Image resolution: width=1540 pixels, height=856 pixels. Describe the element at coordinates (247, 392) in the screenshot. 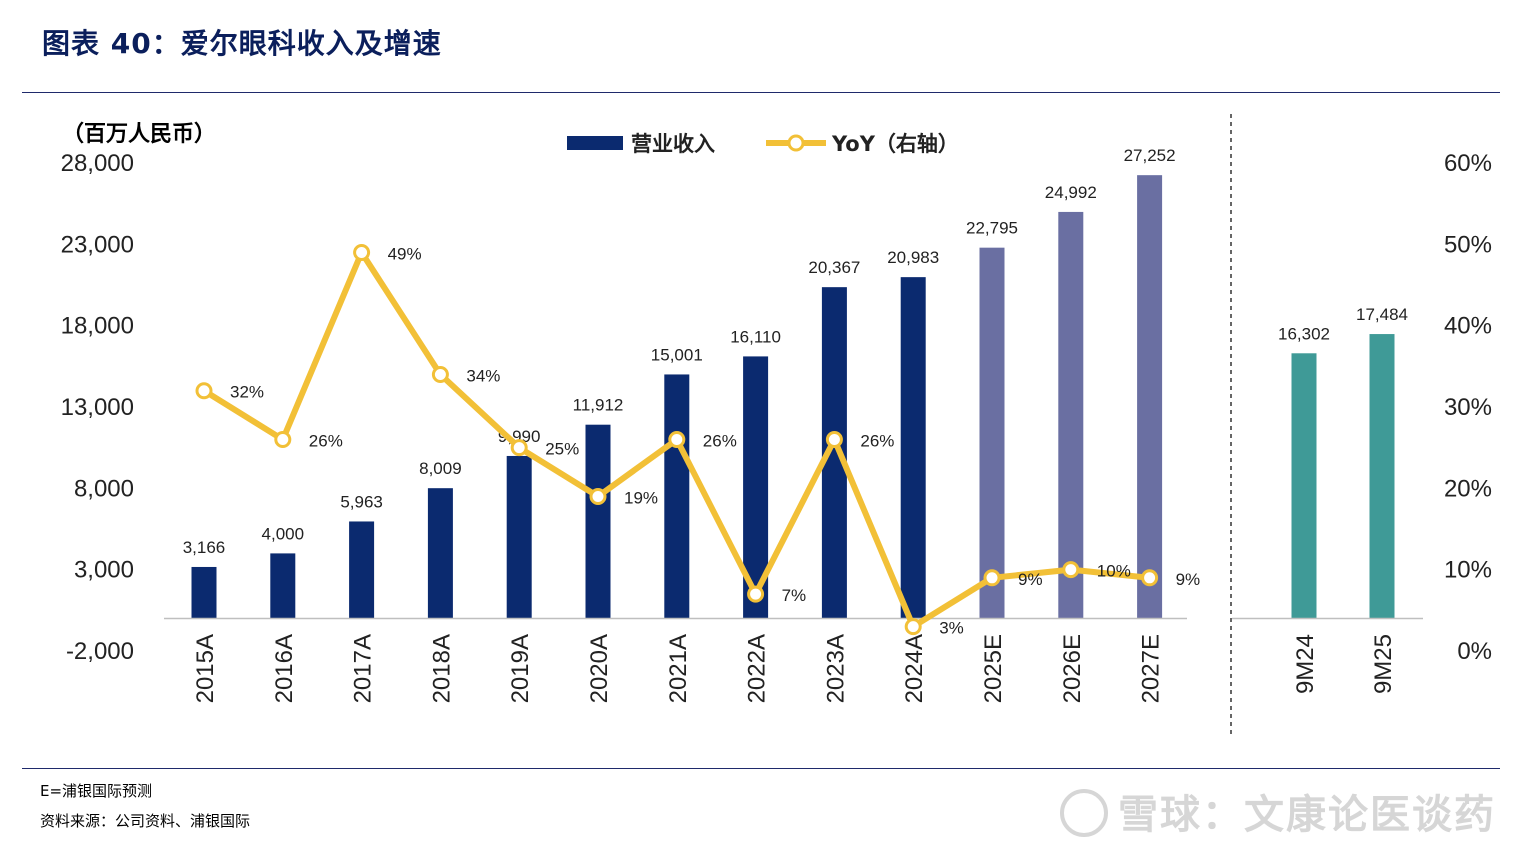

I see `yoy-value-label: 32%` at that location.